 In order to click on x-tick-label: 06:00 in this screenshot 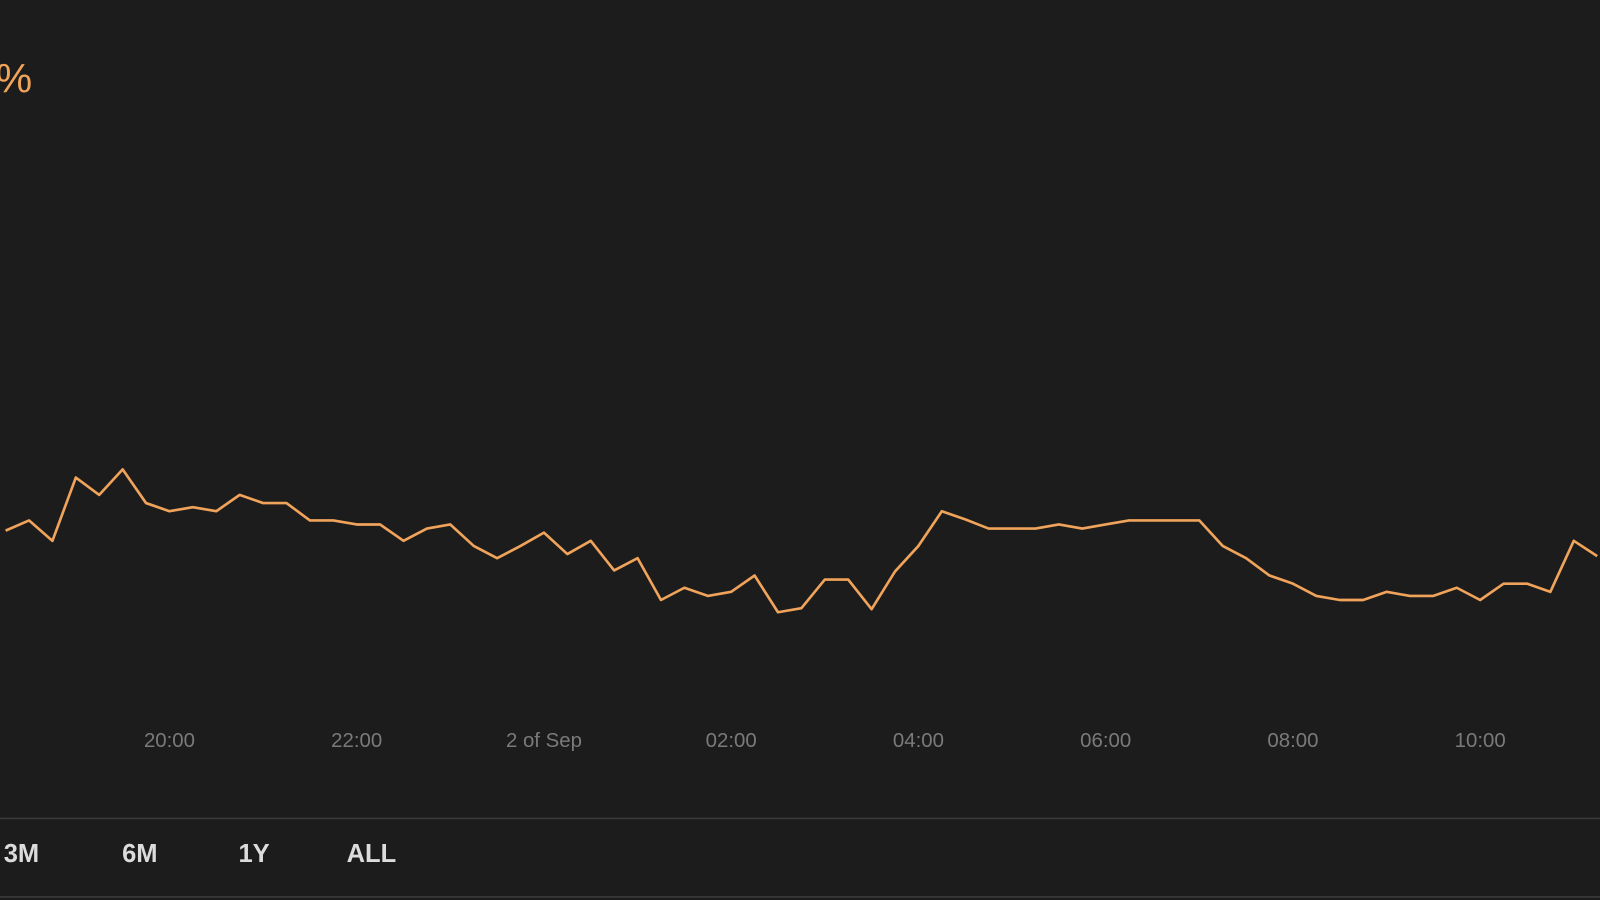, I will do `click(1105, 741)`.